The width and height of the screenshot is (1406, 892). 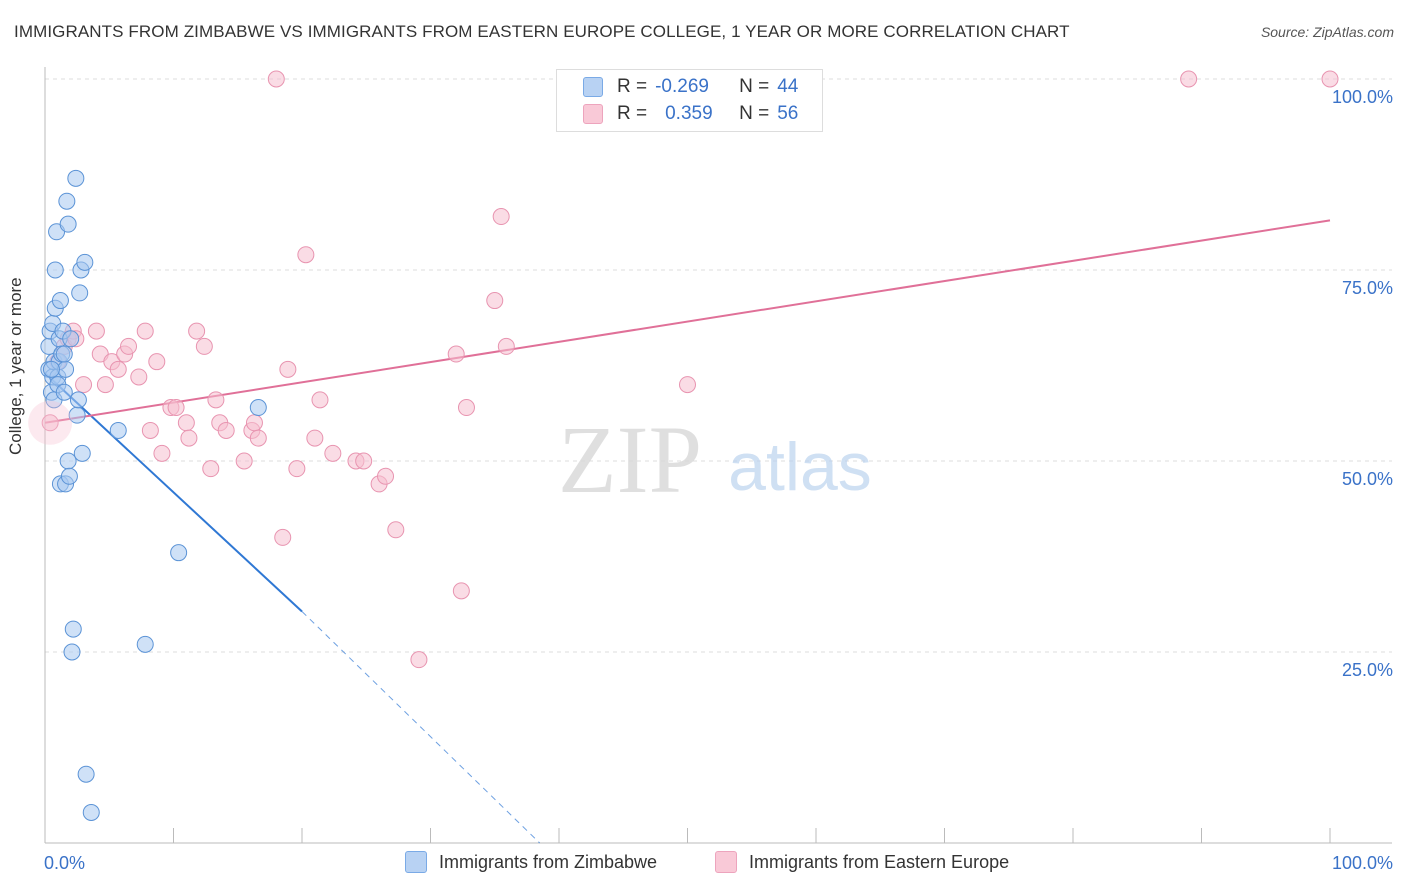 I want to click on eastern-europe-r-label: R =, so click(x=632, y=113).